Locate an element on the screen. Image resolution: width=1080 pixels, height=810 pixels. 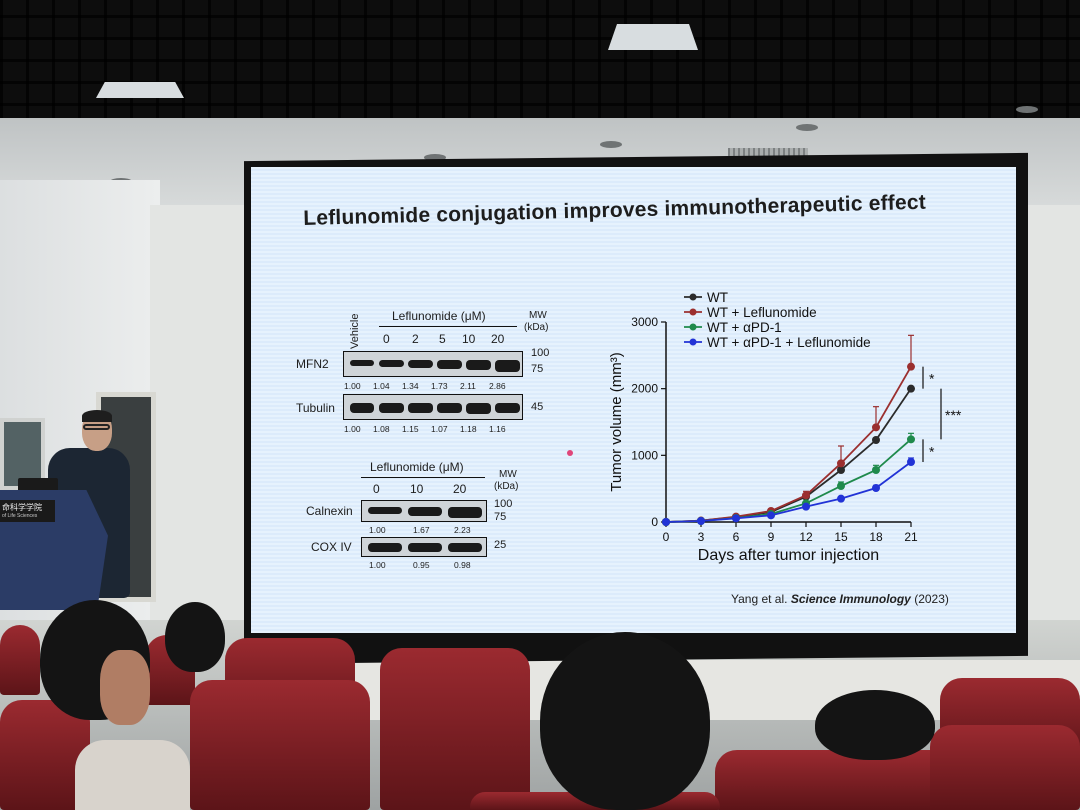
coxiv-blot is located at coordinates (424, 547).